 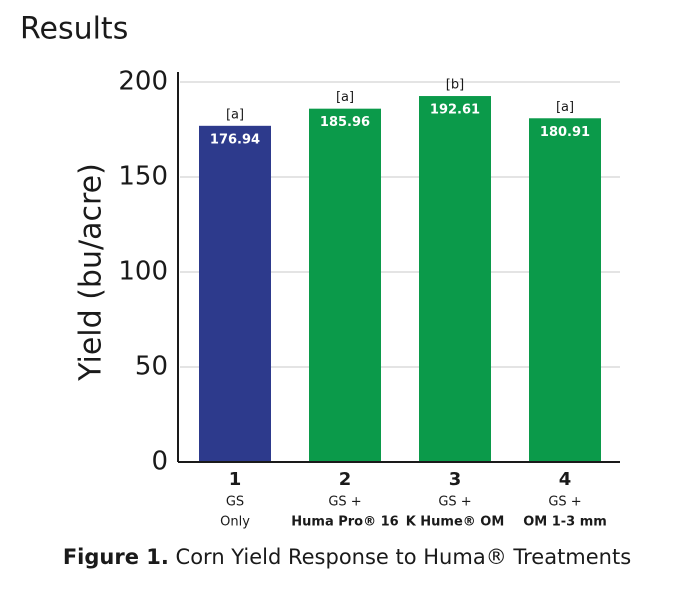 I want to click on value-label: 185.96, so click(x=345, y=122).